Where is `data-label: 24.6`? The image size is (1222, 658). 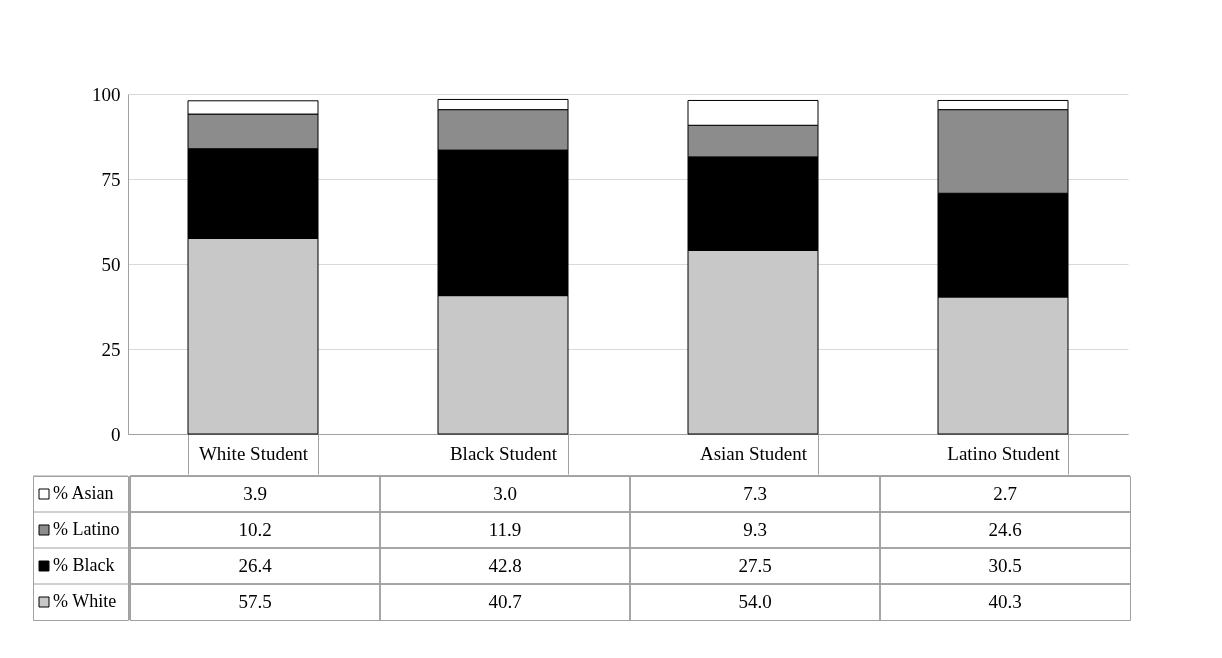
data-label: 24.6 is located at coordinates (1005, 529).